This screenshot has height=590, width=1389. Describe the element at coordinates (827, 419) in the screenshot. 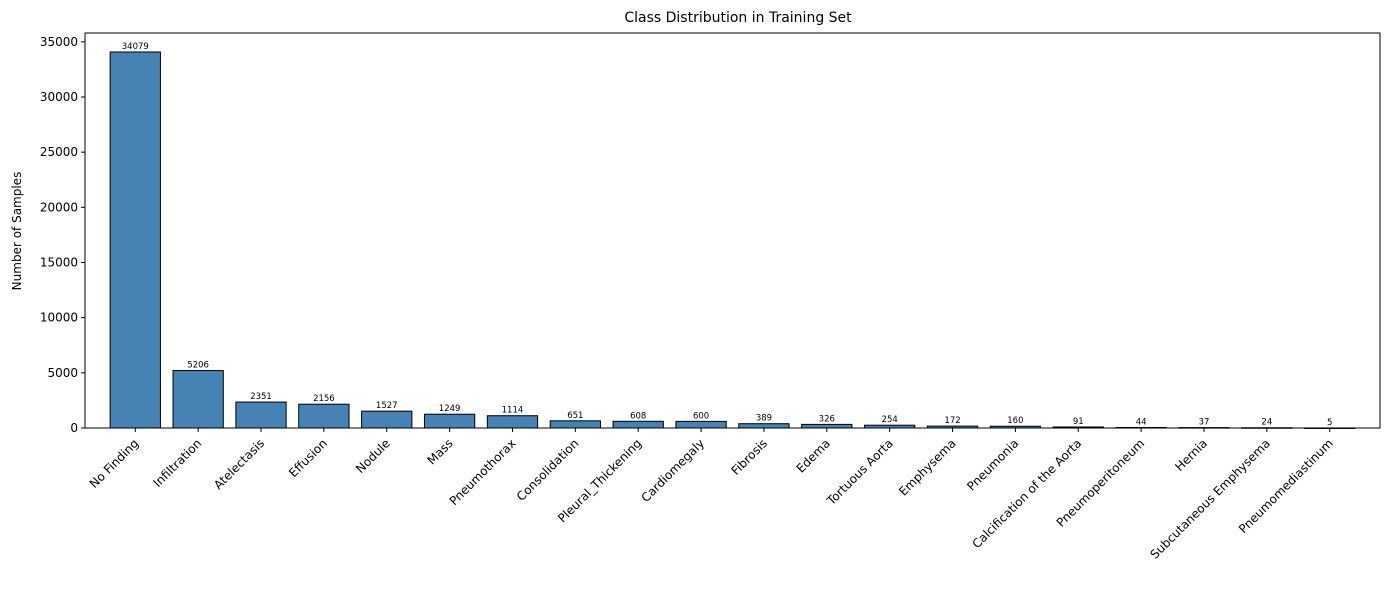

I see `bar-value-label: 326` at that location.